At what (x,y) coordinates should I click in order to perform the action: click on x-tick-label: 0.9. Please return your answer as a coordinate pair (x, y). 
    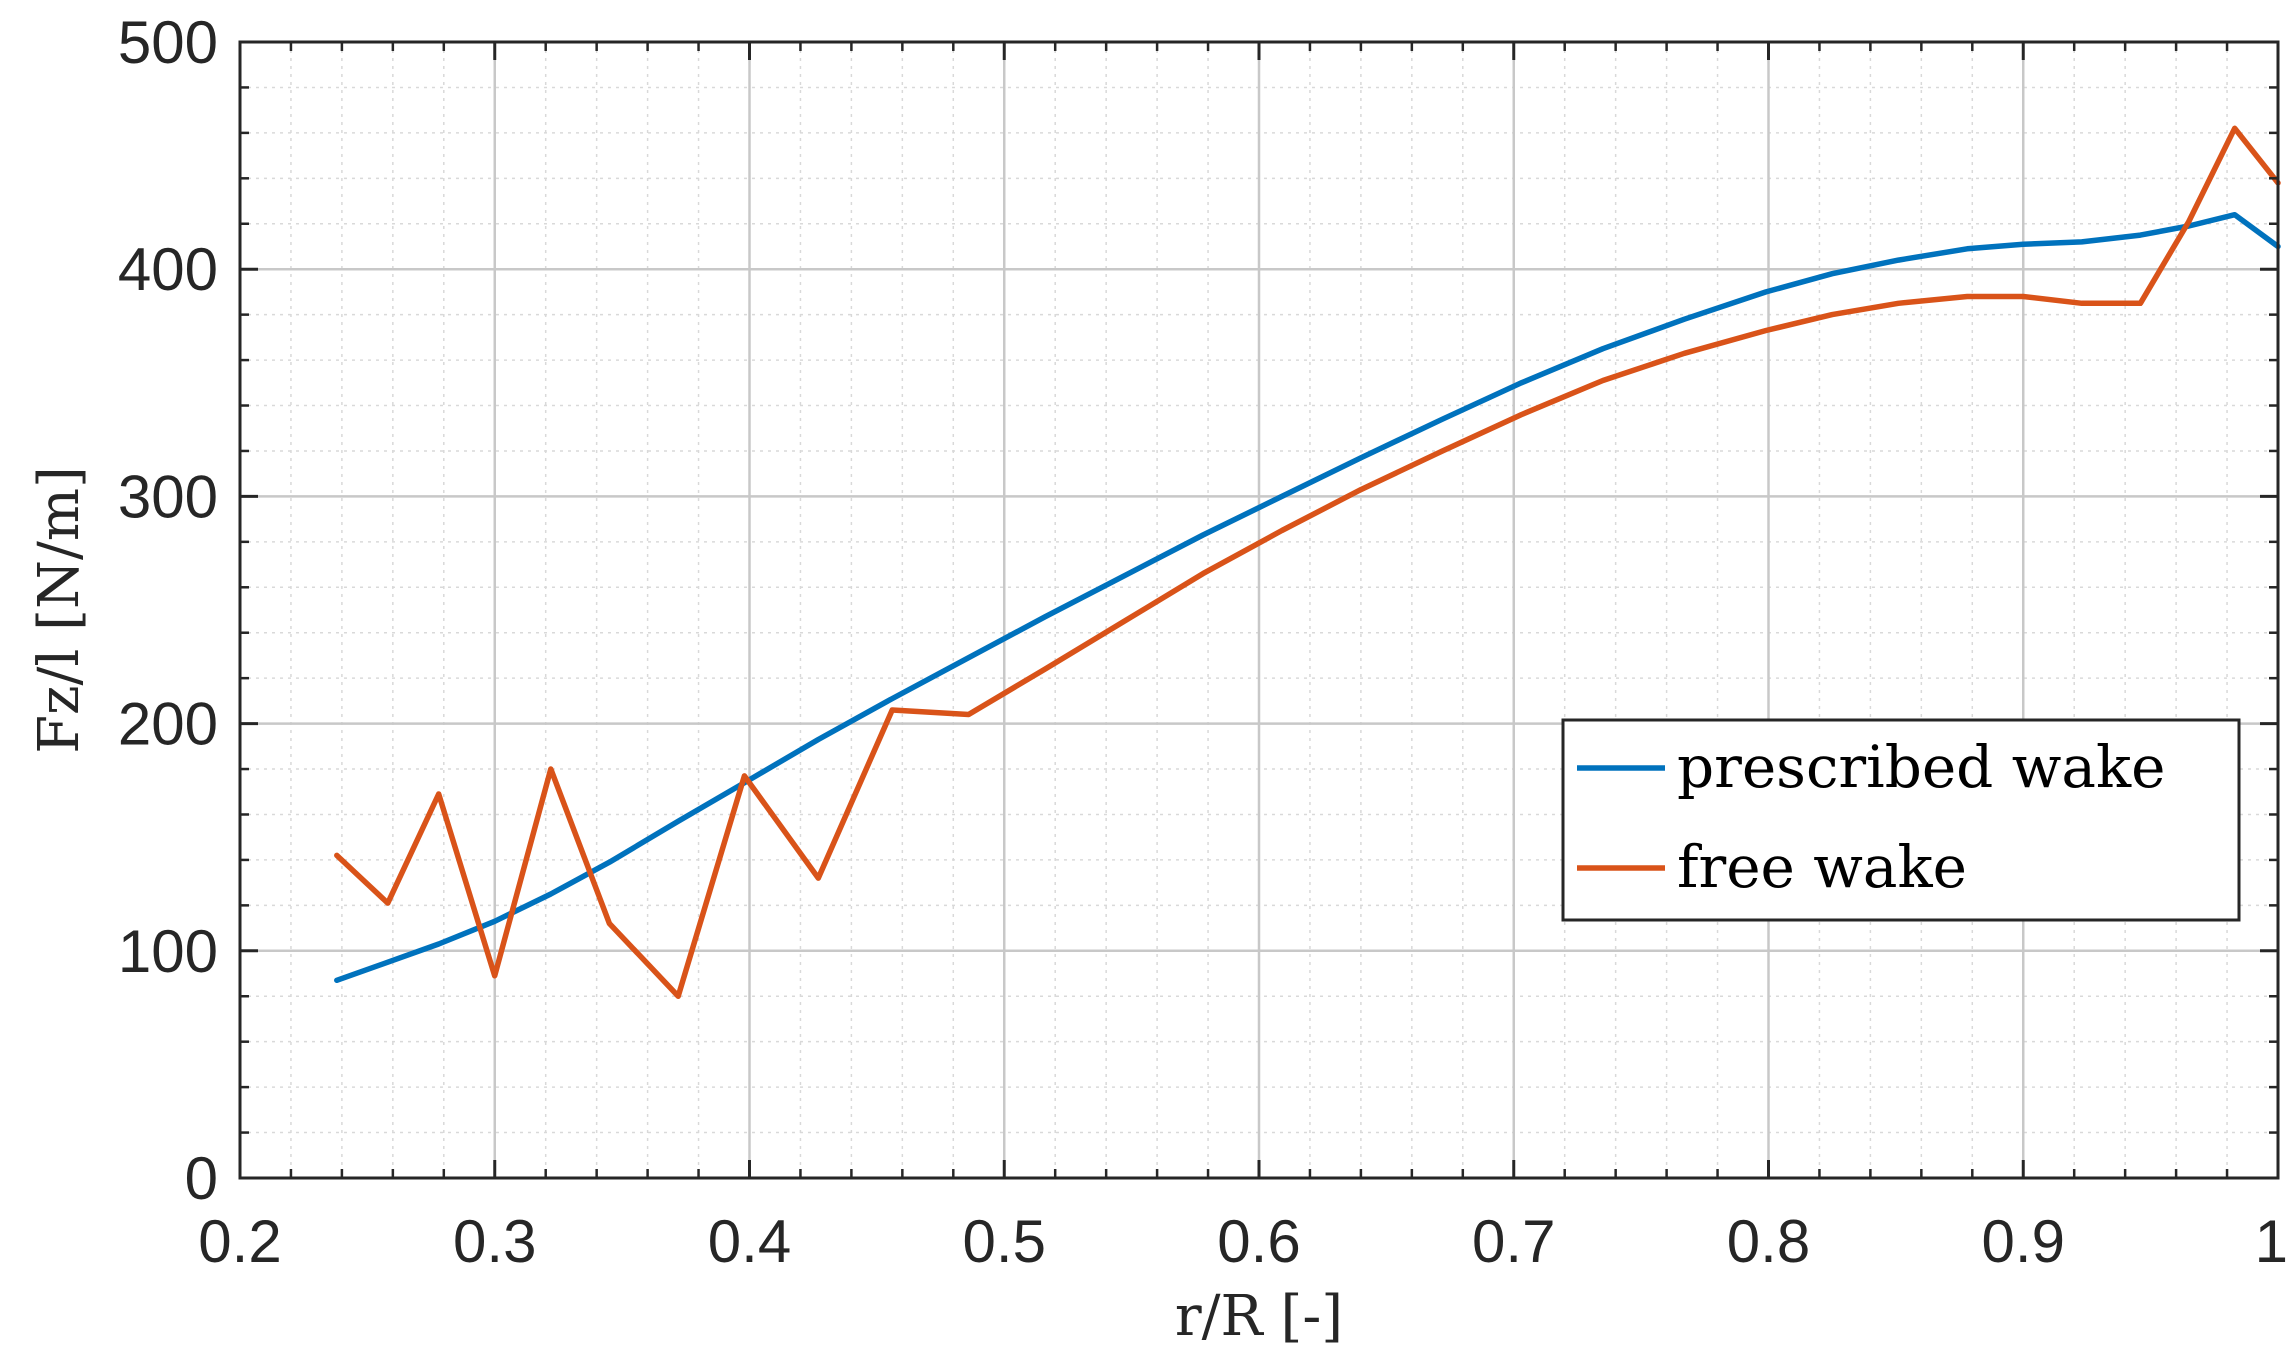
    Looking at the image, I should click on (2023, 1241).